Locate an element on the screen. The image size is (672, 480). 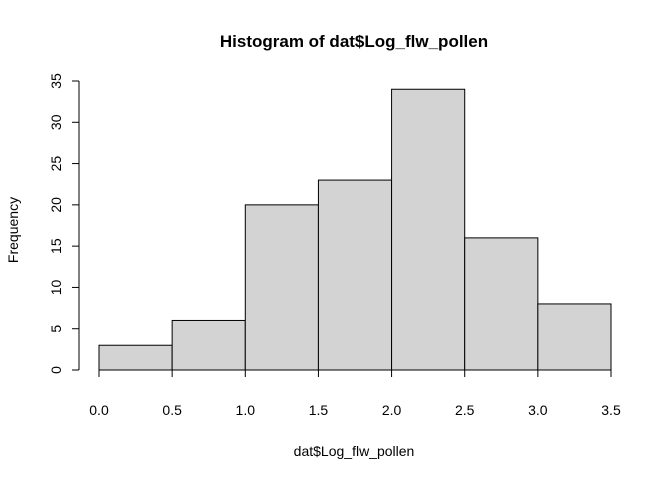
x-tick-label-3: 1.5 is located at coordinates (319, 410).